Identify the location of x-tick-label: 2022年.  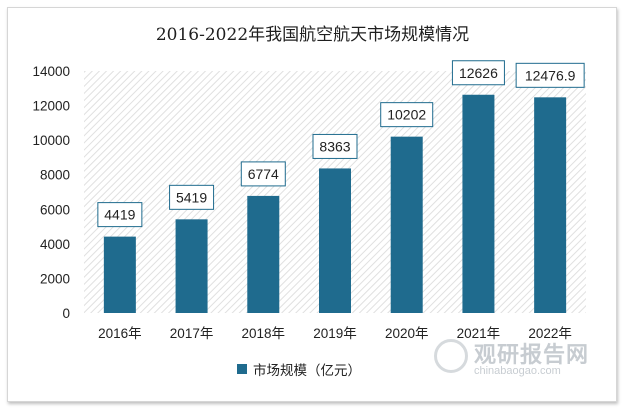
(550, 333).